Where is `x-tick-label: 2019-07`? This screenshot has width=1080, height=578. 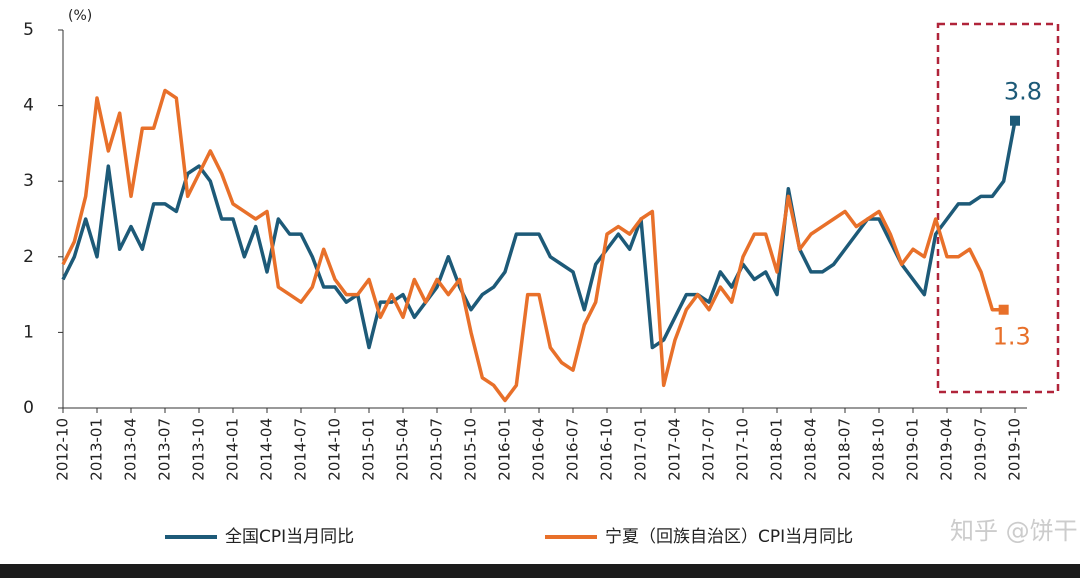
x-tick-label: 2019-07 is located at coordinates (981, 449).